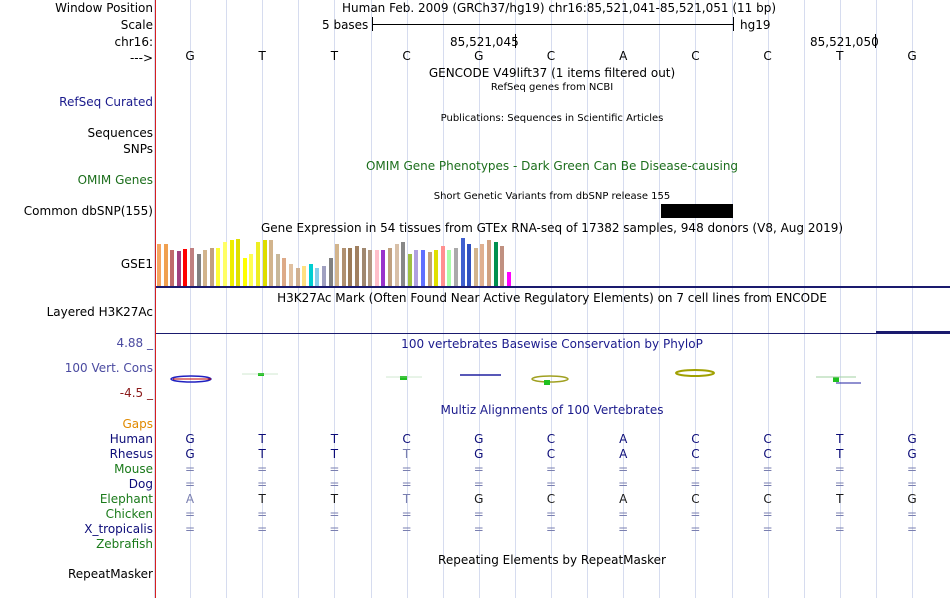 The height and width of the screenshot is (598, 950). Describe the element at coordinates (99, 312) in the screenshot. I see `h3k27ac-label: Layered H3K27Ac` at that location.